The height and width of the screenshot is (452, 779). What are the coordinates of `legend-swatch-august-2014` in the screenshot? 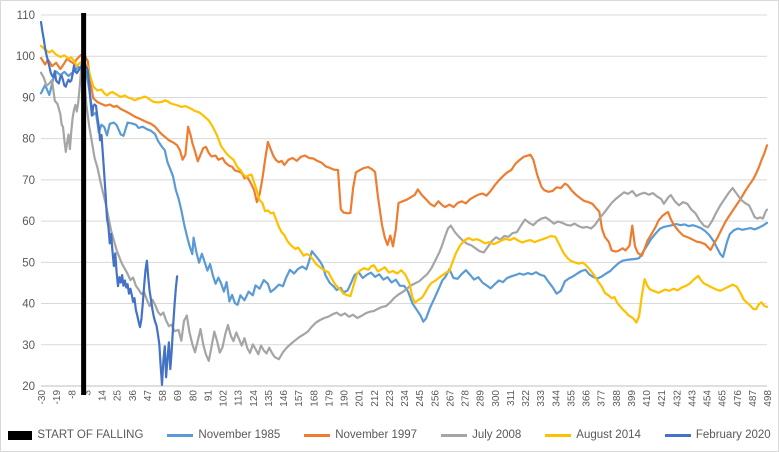 It's located at (558, 435).